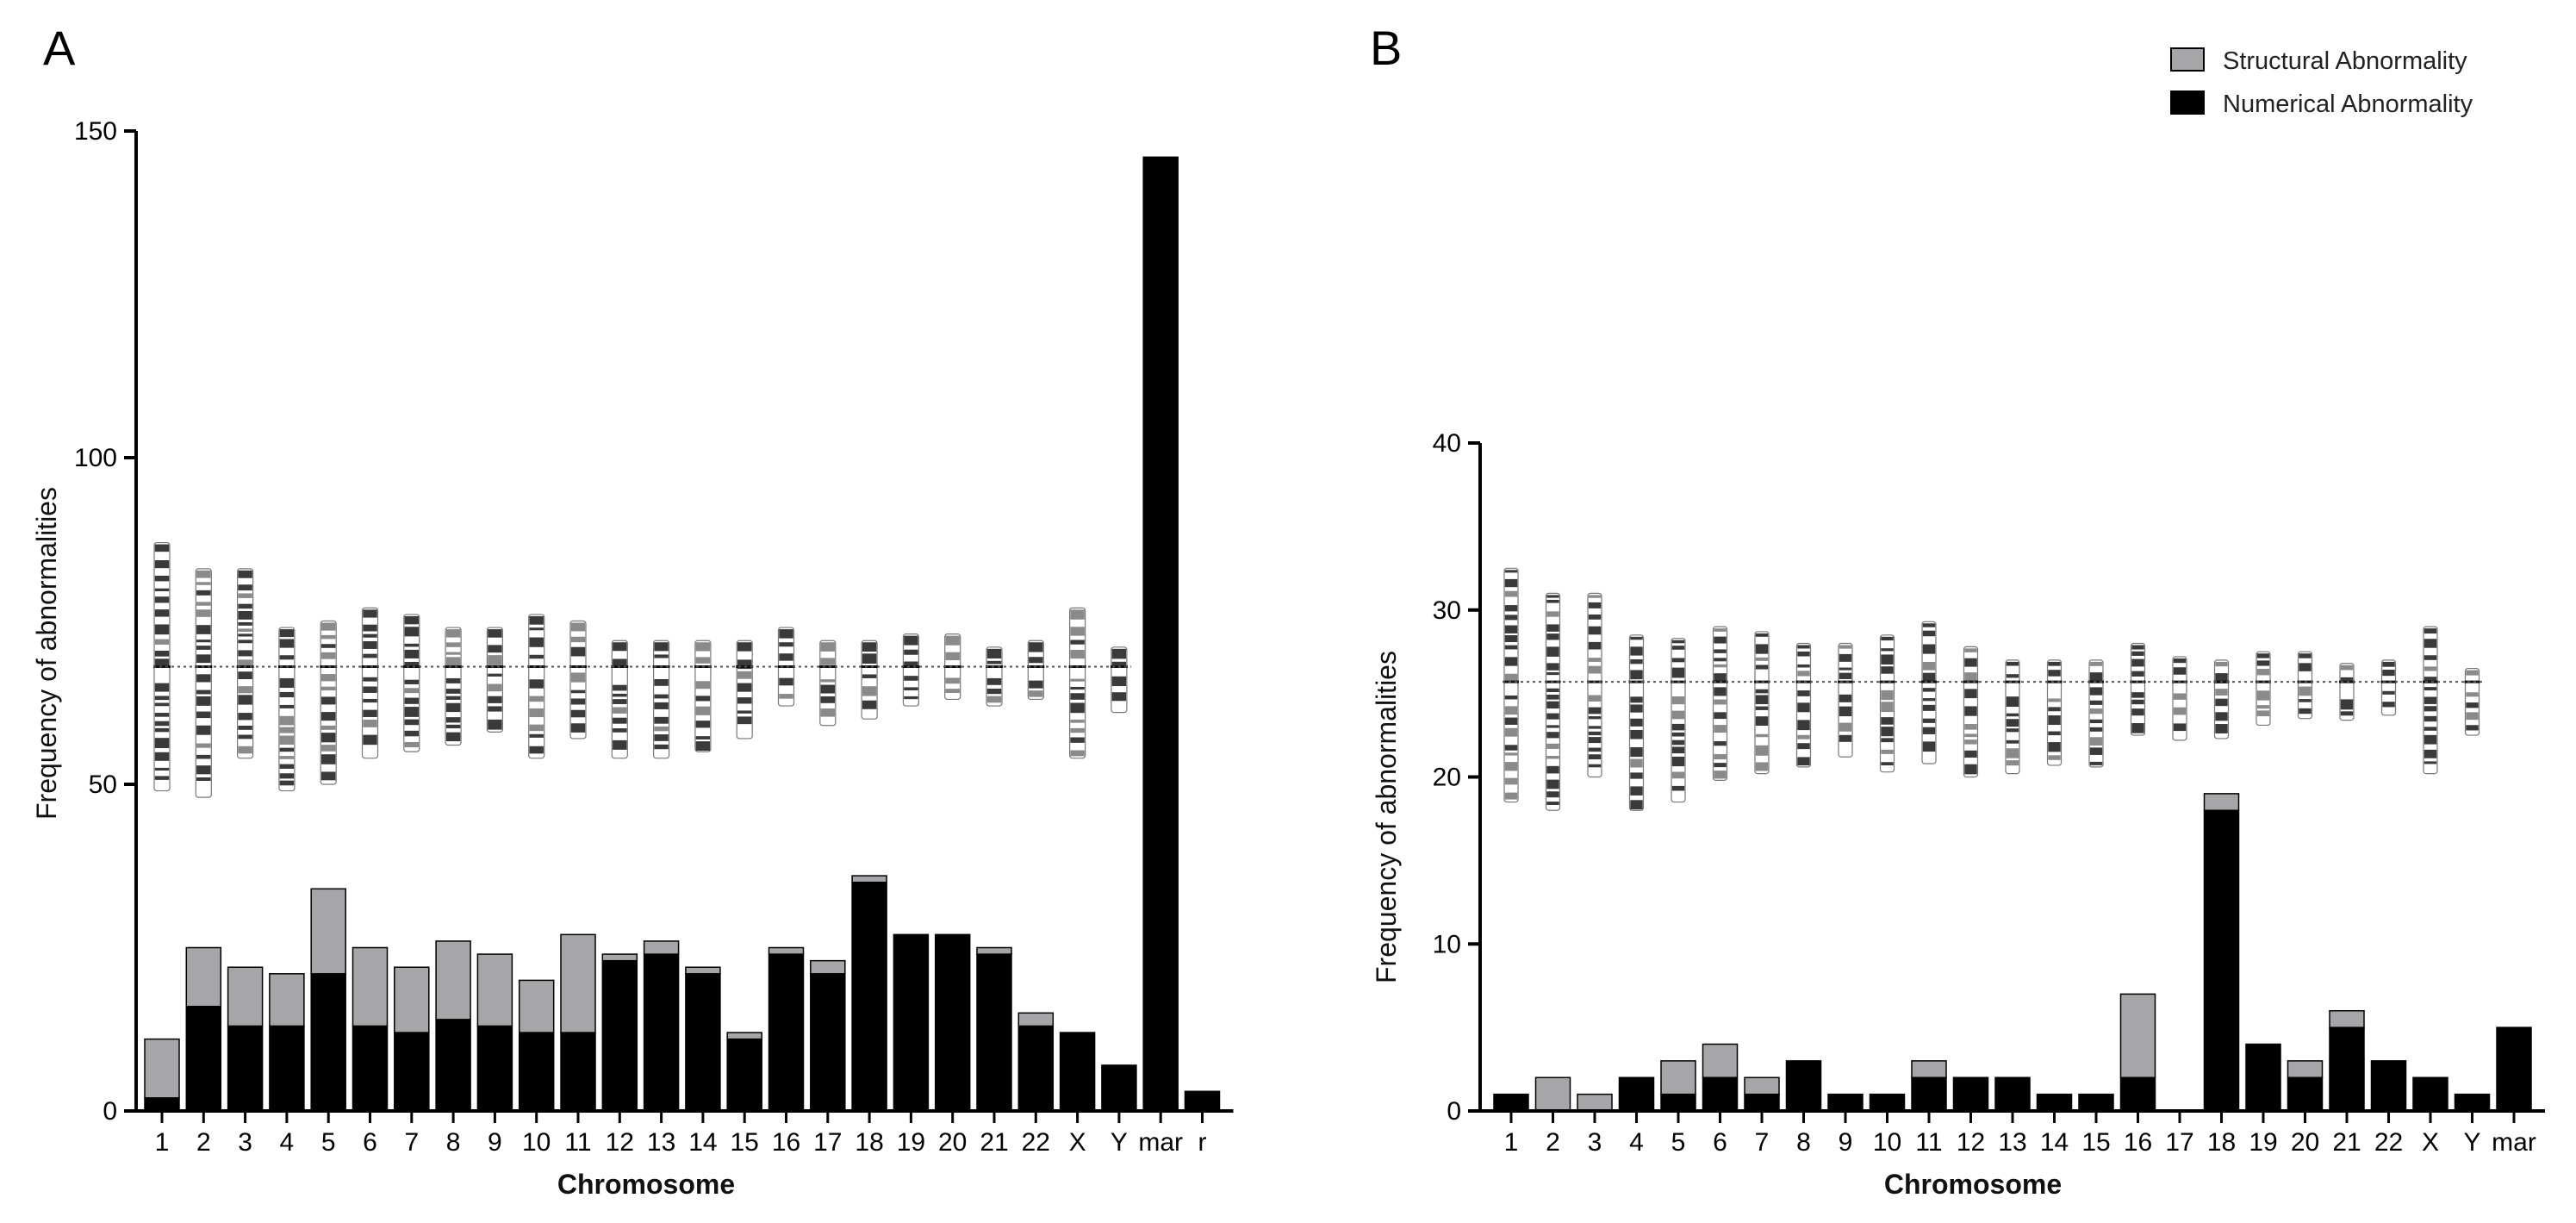  I want to click on x-tick-label: 12, so click(620, 1142).